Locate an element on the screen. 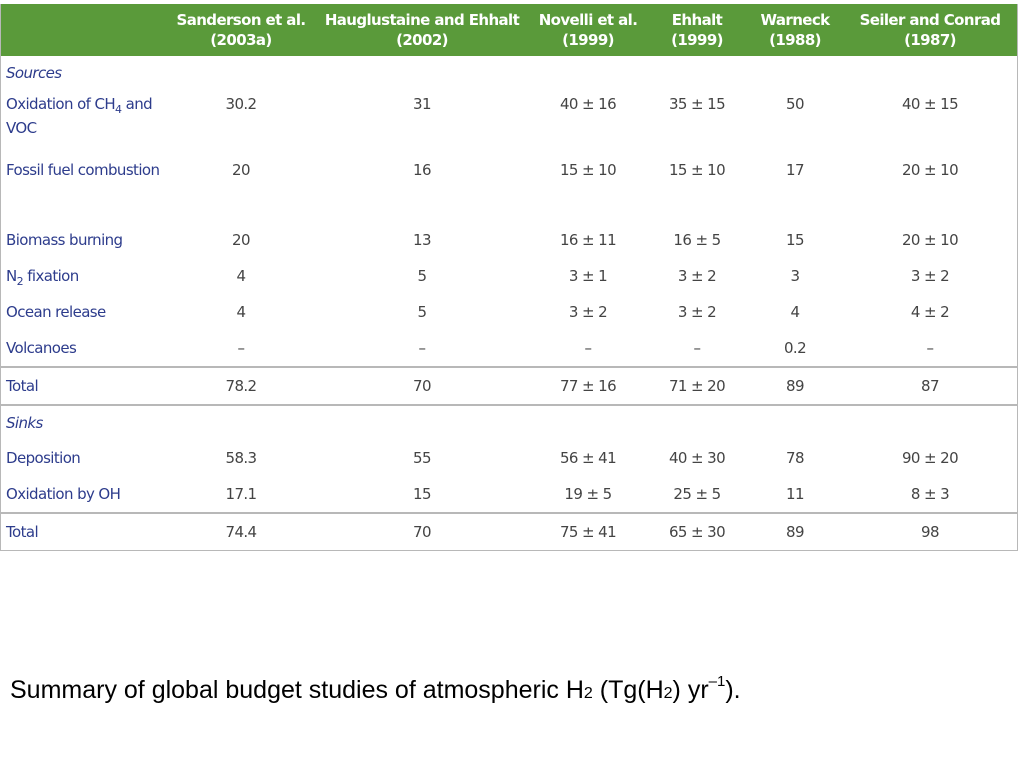 The image size is (1024, 768). header-study-year: (2002) is located at coordinates (422, 40).